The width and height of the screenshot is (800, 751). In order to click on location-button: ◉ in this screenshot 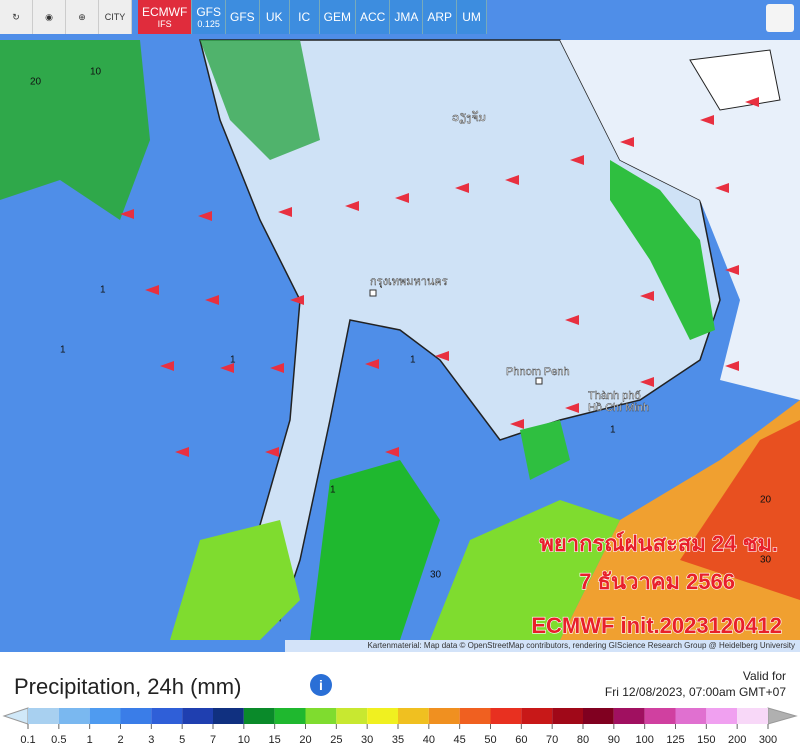, I will do `click(49, 17)`.